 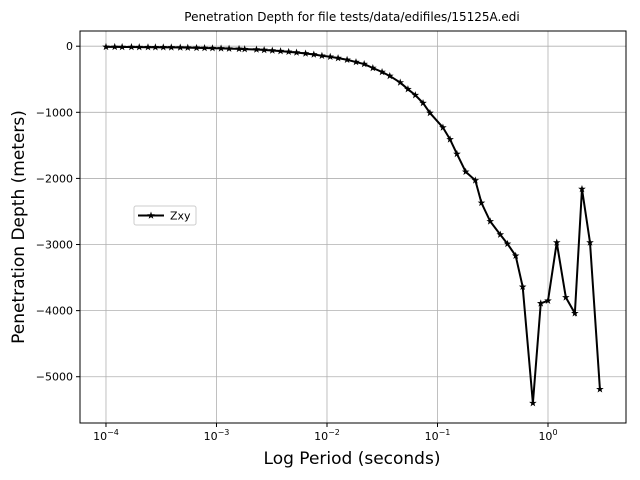 What do you see at coordinates (334, 432) in the screenshot?
I see `x-tick-exponent: −2` at bounding box center [334, 432].